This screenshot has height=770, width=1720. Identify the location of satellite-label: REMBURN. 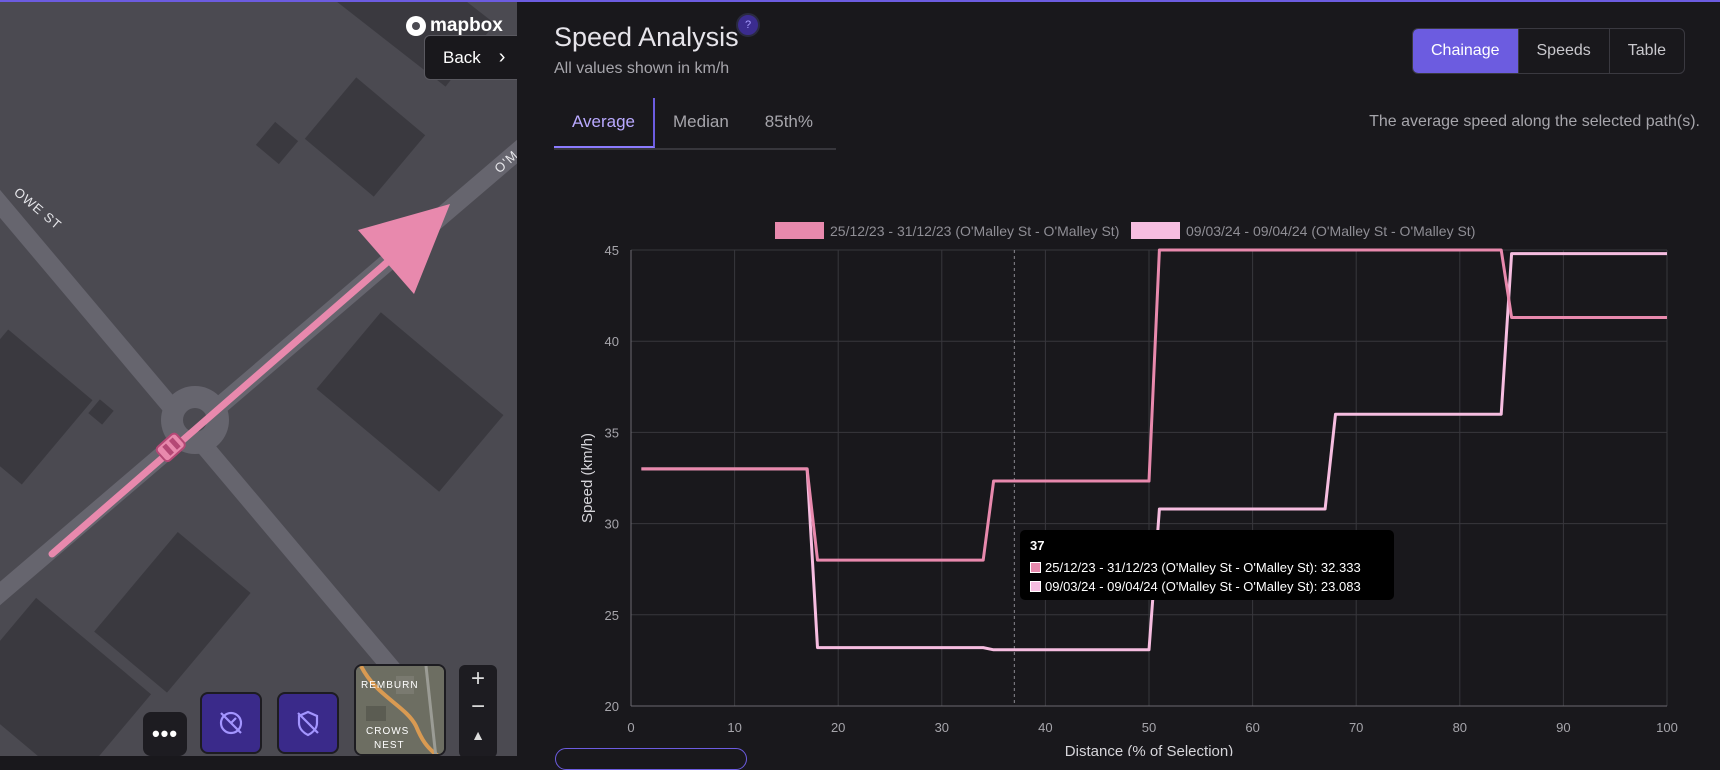
(390, 685).